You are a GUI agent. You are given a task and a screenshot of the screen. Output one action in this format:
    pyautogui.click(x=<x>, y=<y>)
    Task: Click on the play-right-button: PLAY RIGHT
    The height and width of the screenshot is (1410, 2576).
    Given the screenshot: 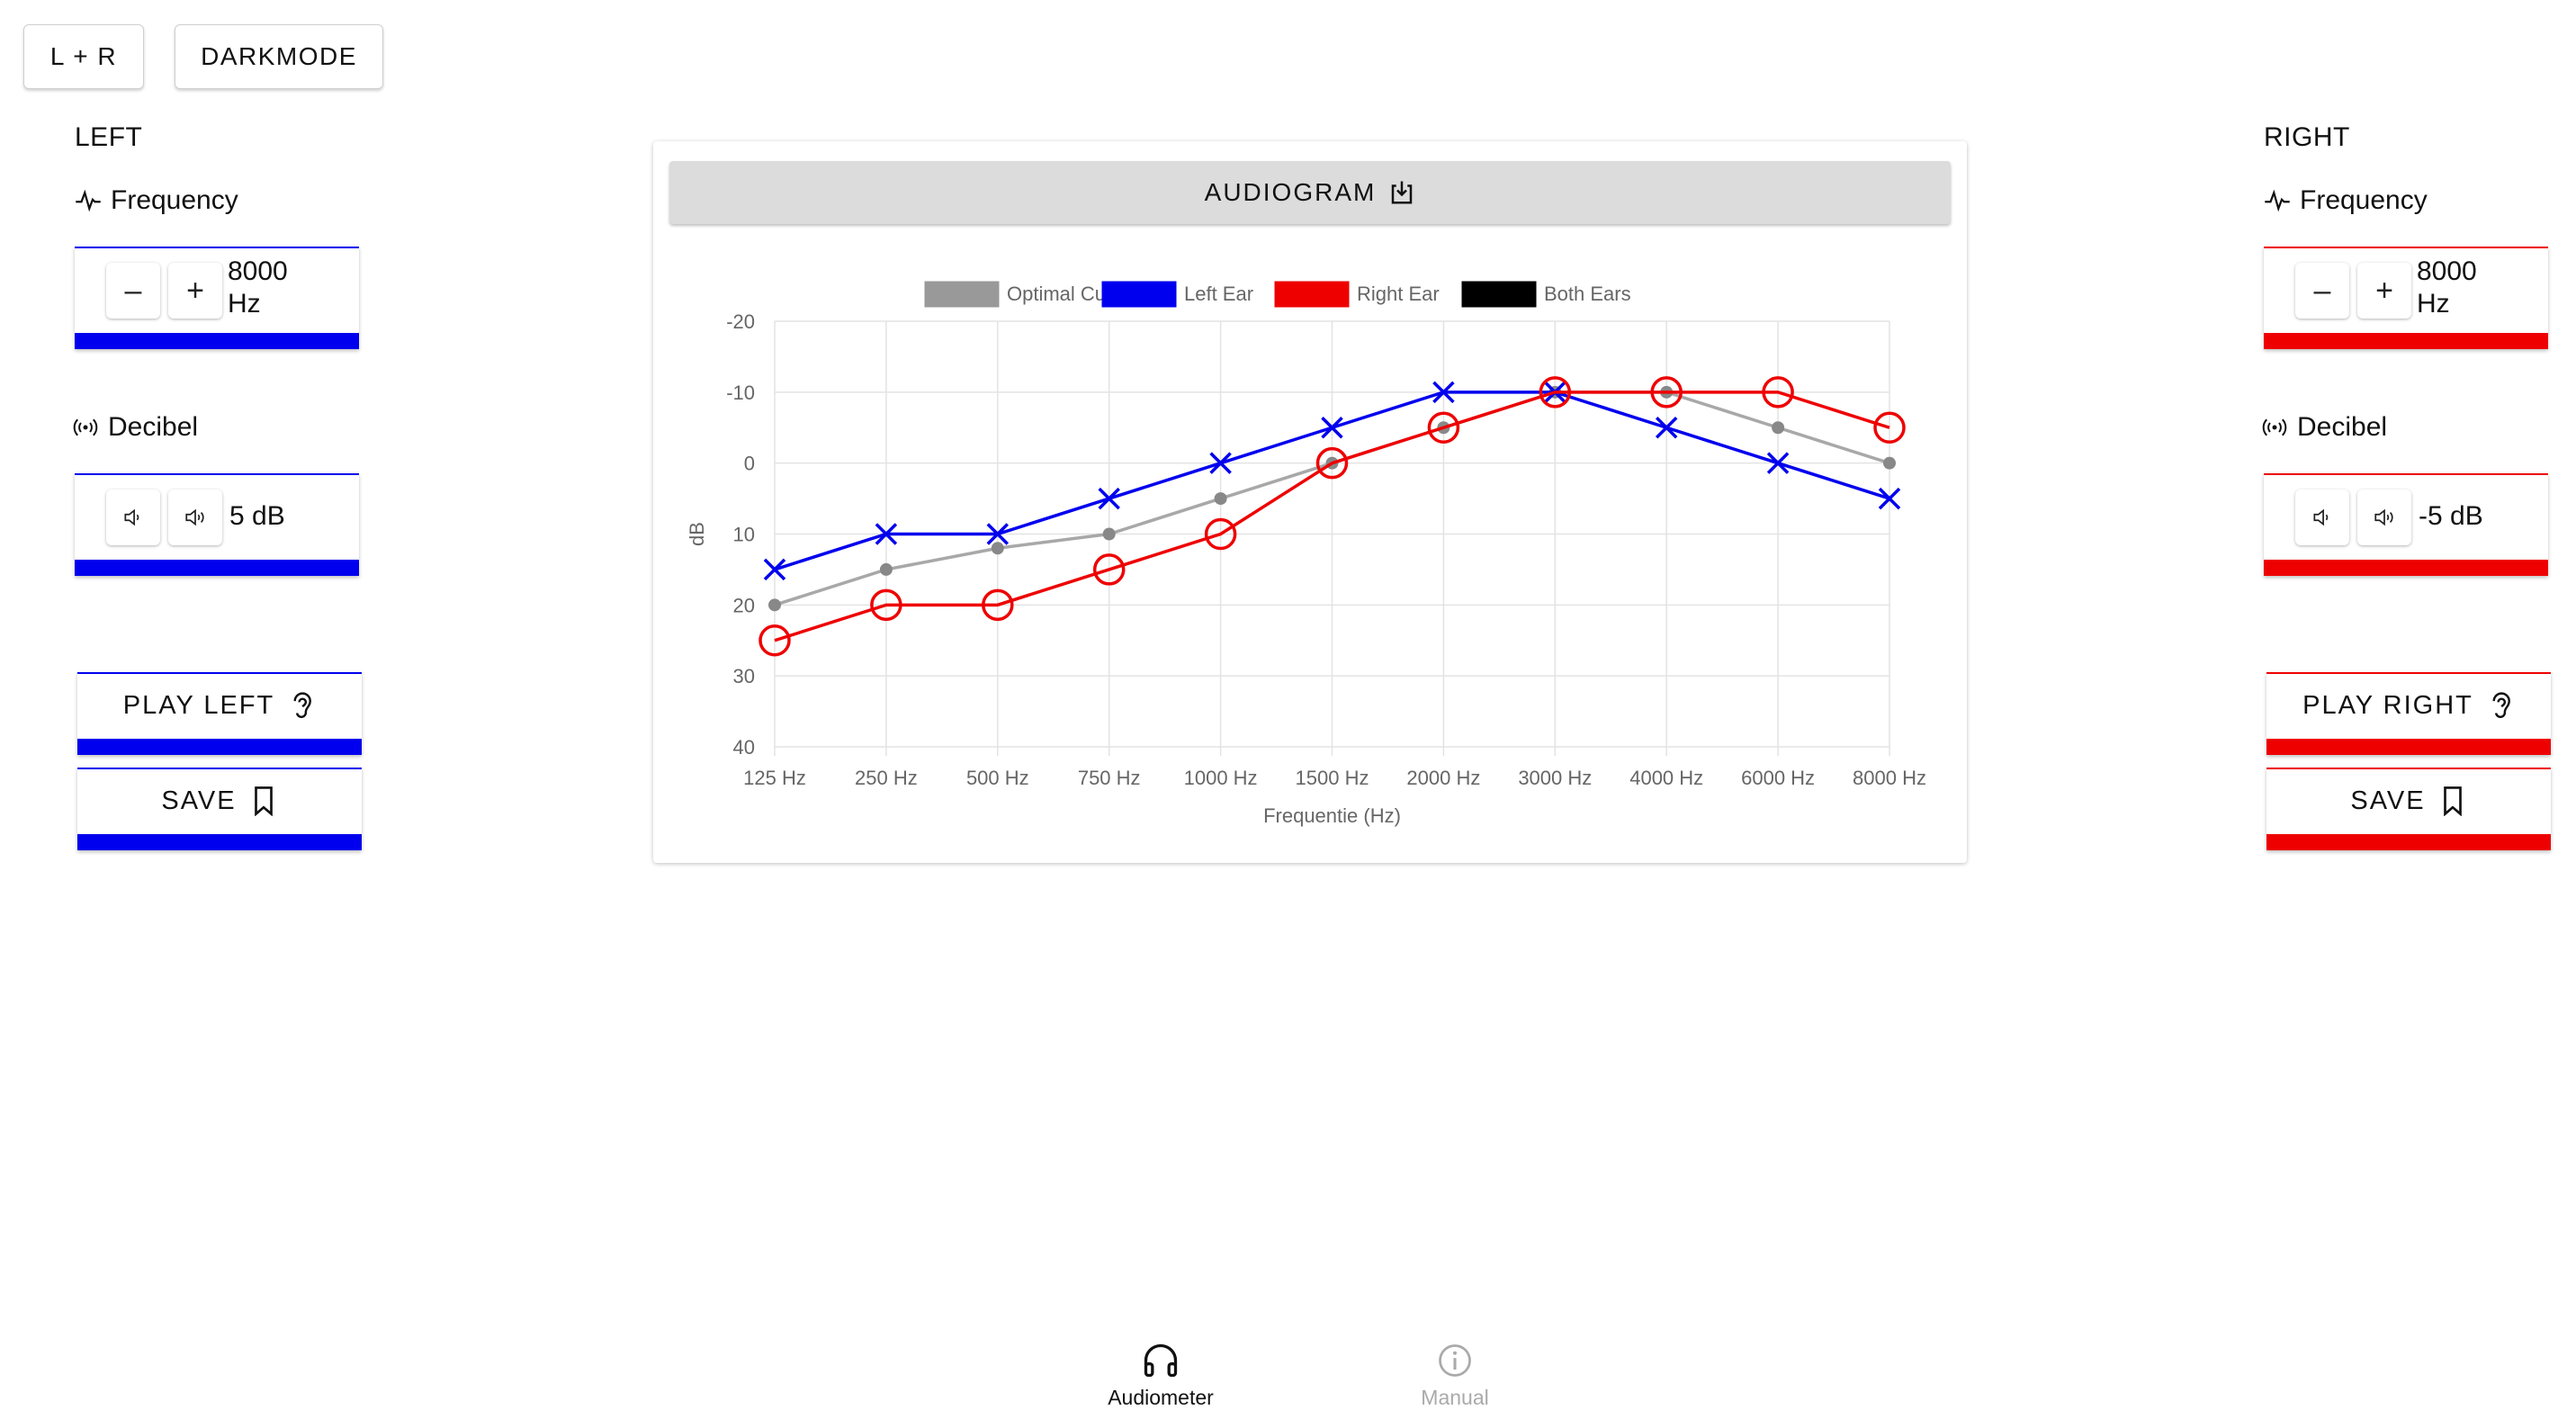 What is the action you would take?
    pyautogui.click(x=2409, y=714)
    